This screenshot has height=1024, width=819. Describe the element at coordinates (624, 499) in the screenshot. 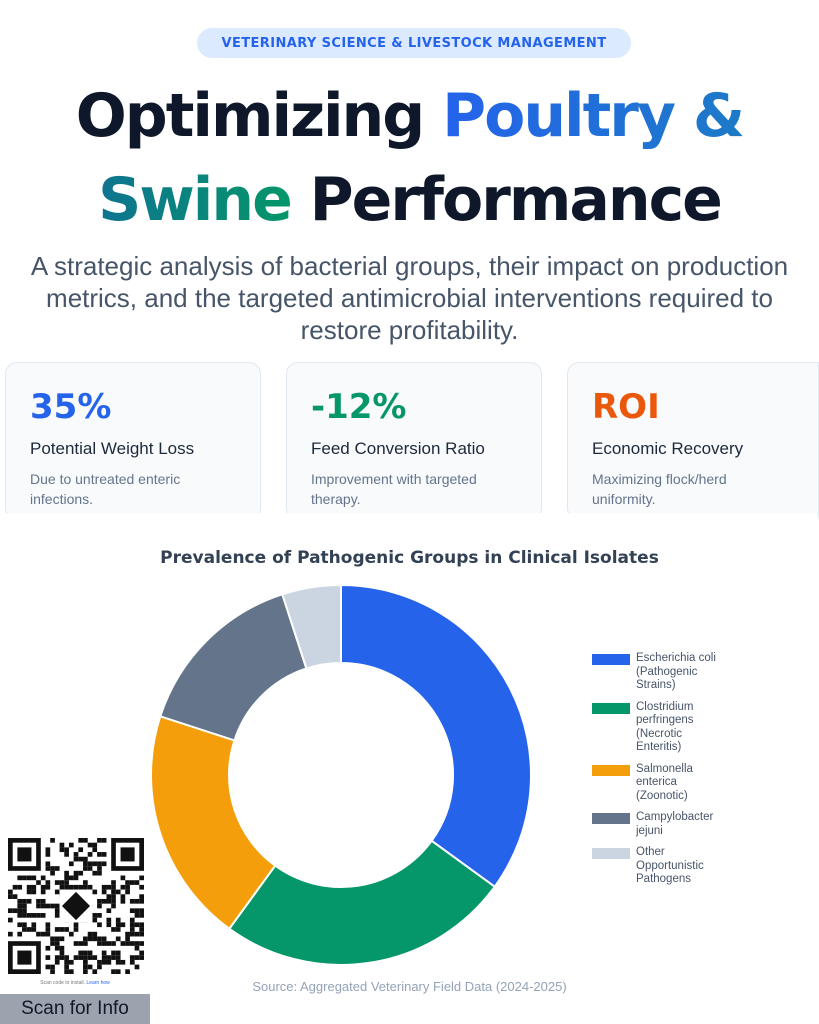

I see `stat-description-line: uniformity.` at that location.